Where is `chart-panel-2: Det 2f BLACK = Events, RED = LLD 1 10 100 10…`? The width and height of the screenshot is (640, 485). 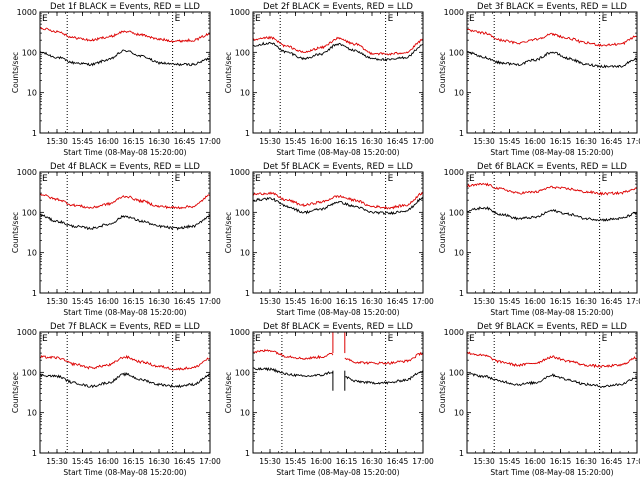
chart-panel-2: Det 2f BLACK = Events, RED = LLD 1 10 100 10… is located at coordinates (329, 79).